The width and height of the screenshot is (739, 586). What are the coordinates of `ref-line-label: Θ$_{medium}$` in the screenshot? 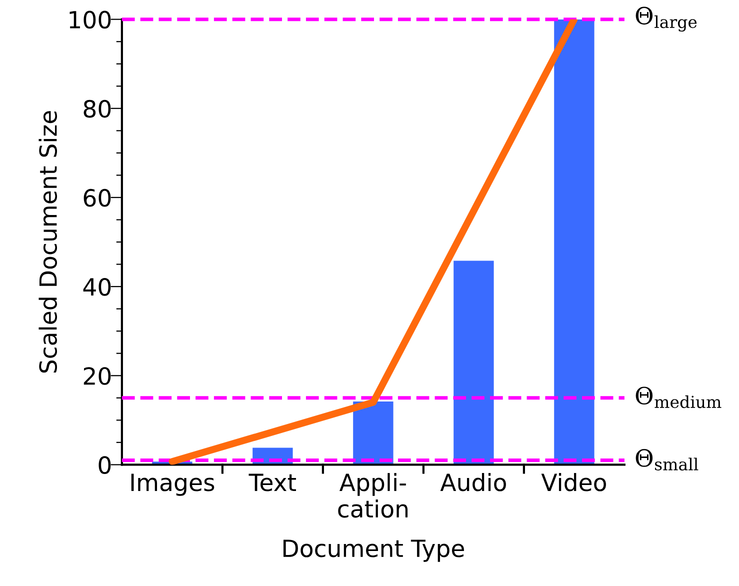 It's located at (679, 397).